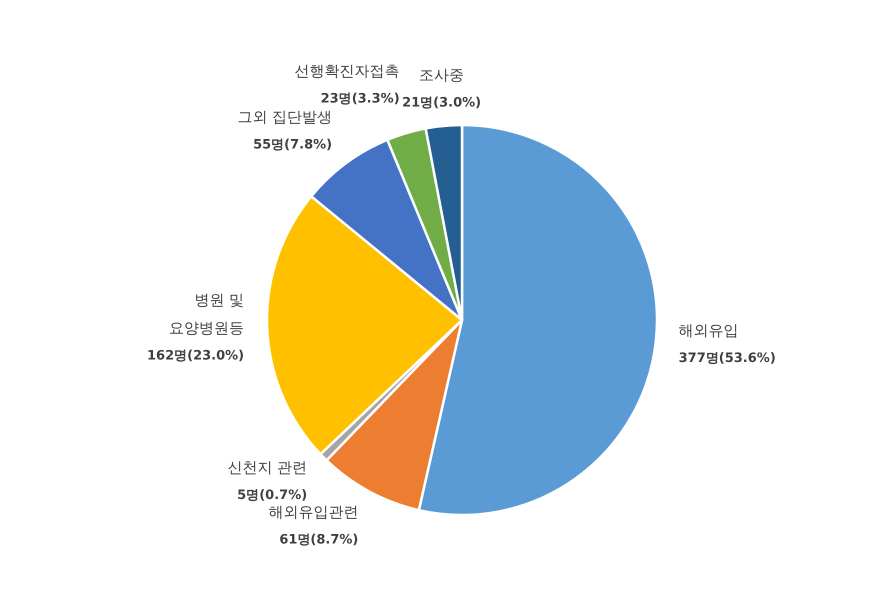 Image resolution: width=889 pixels, height=609 pixels. I want to click on slice-label: 그외 집단발생 55명(7.8%), so click(284, 130).